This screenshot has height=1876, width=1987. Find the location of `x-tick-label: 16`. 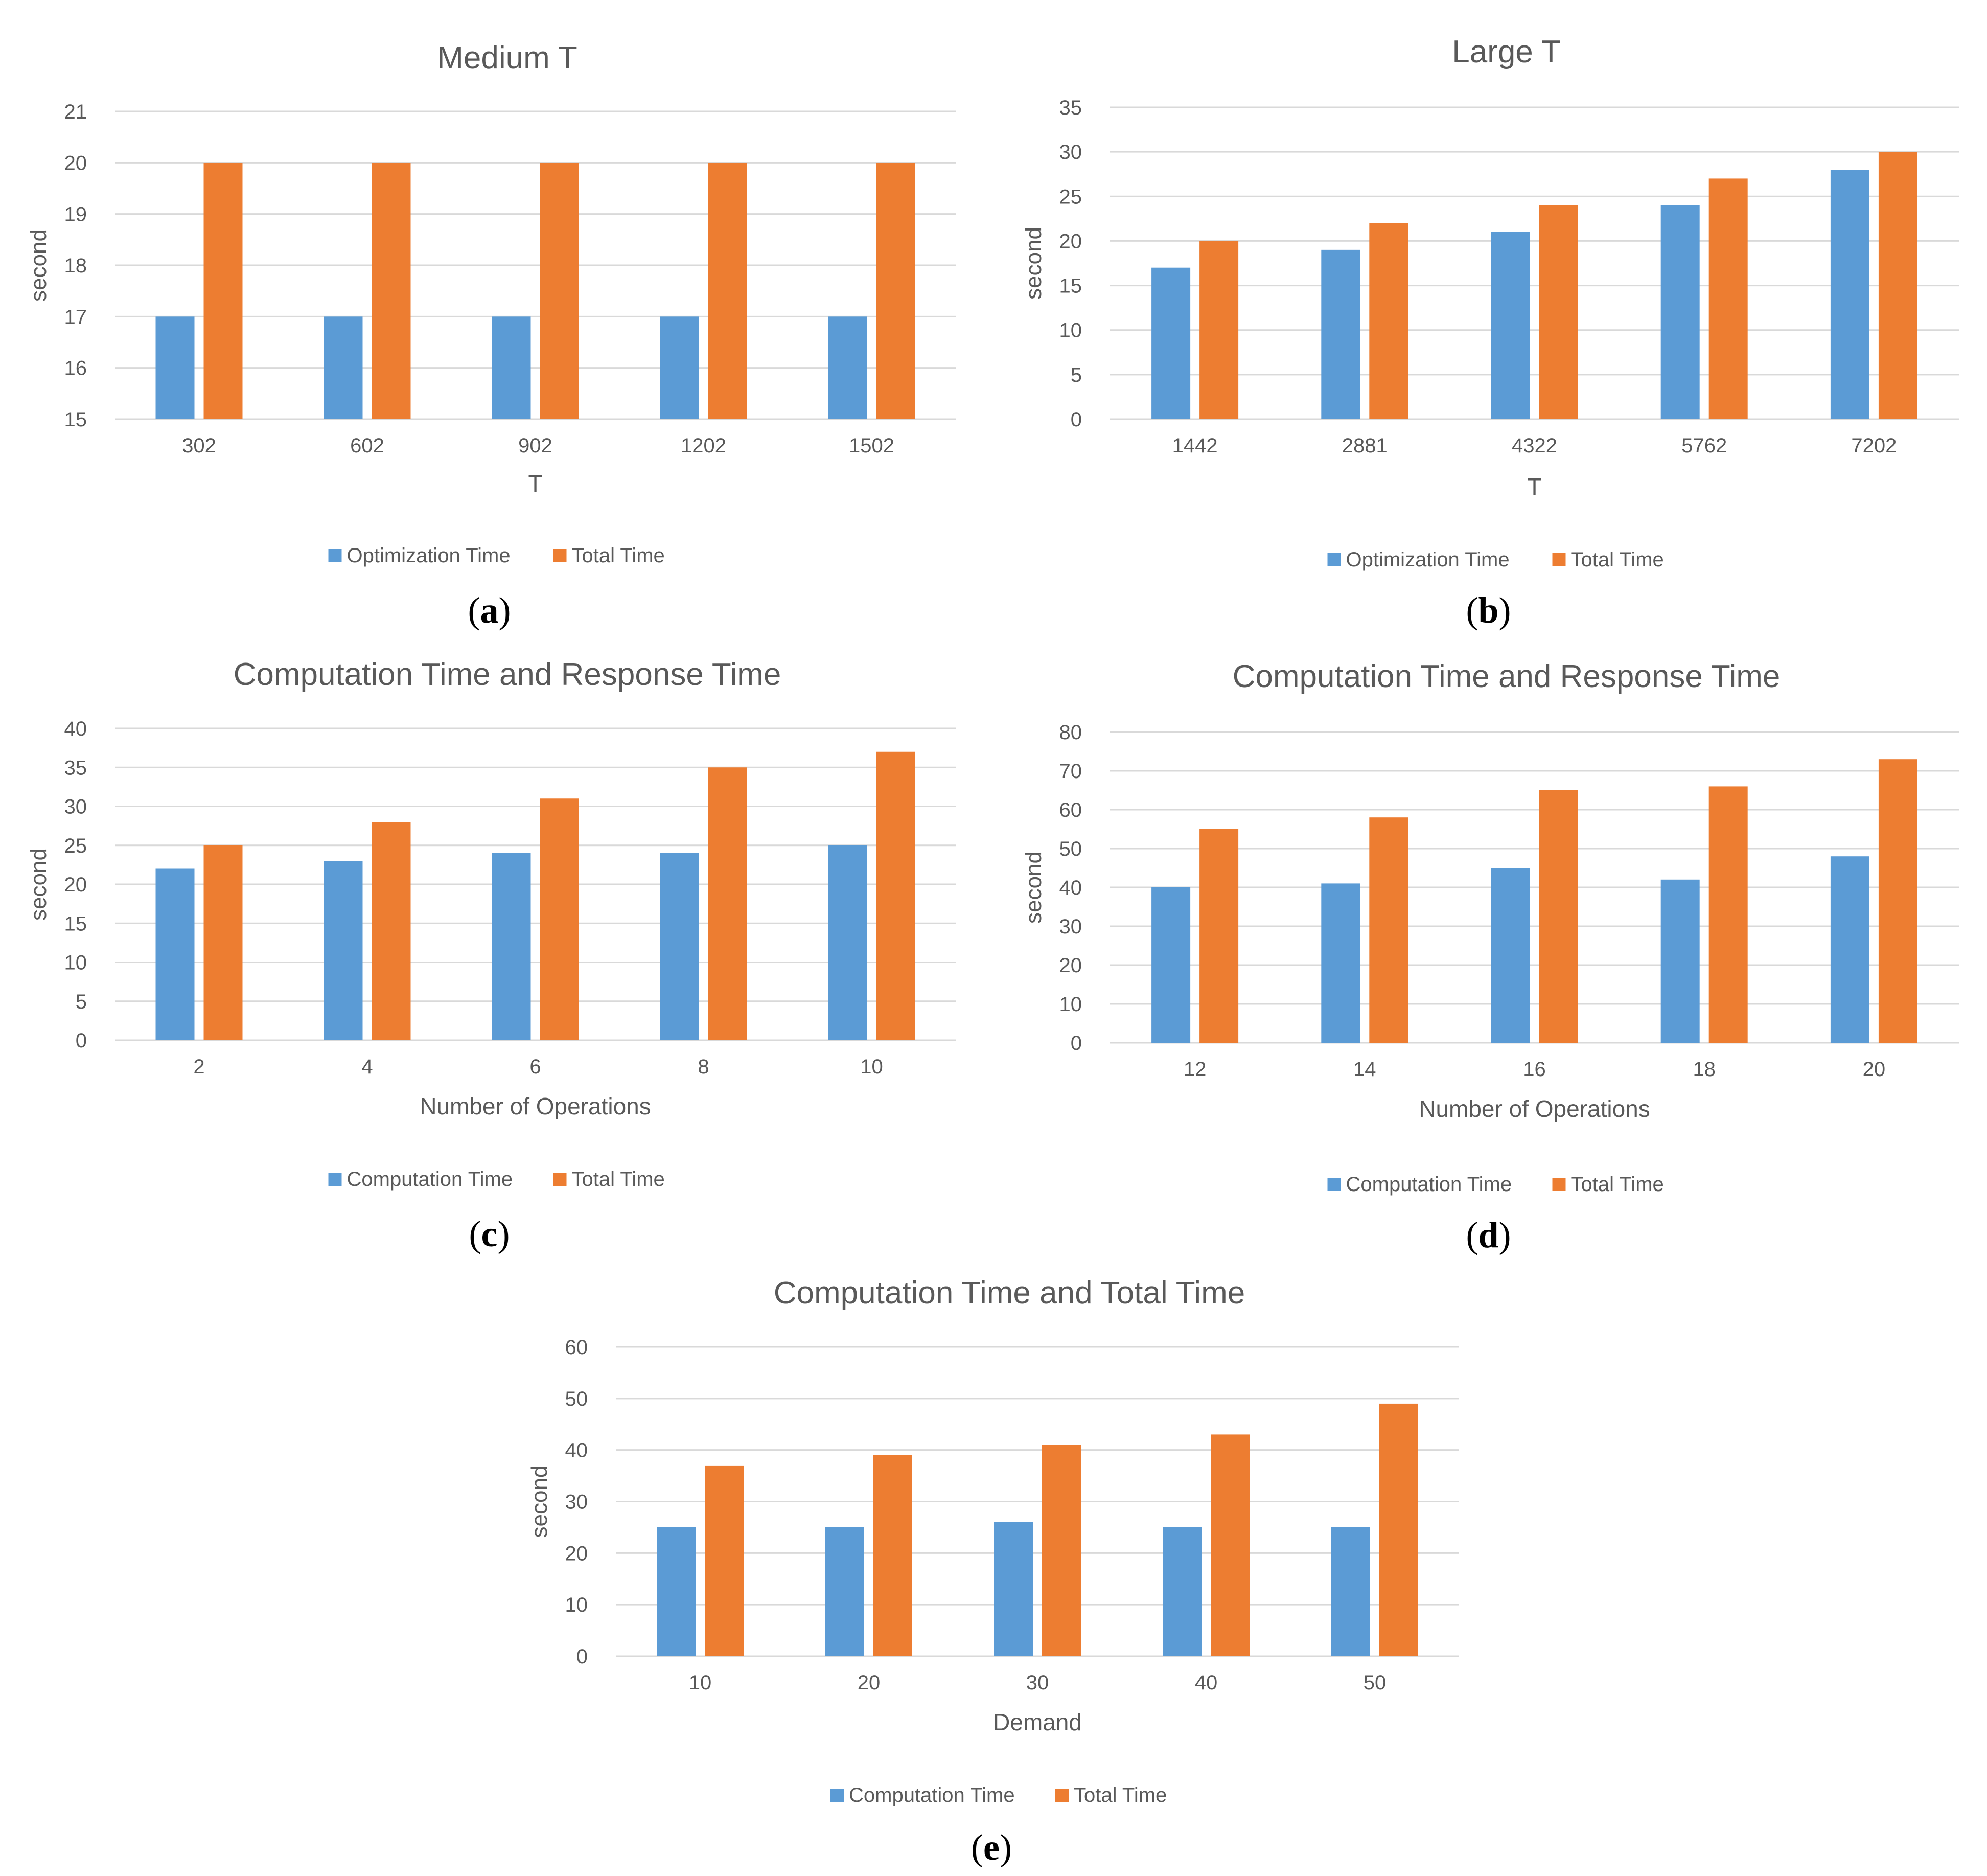

x-tick-label: 16 is located at coordinates (1534, 1069).